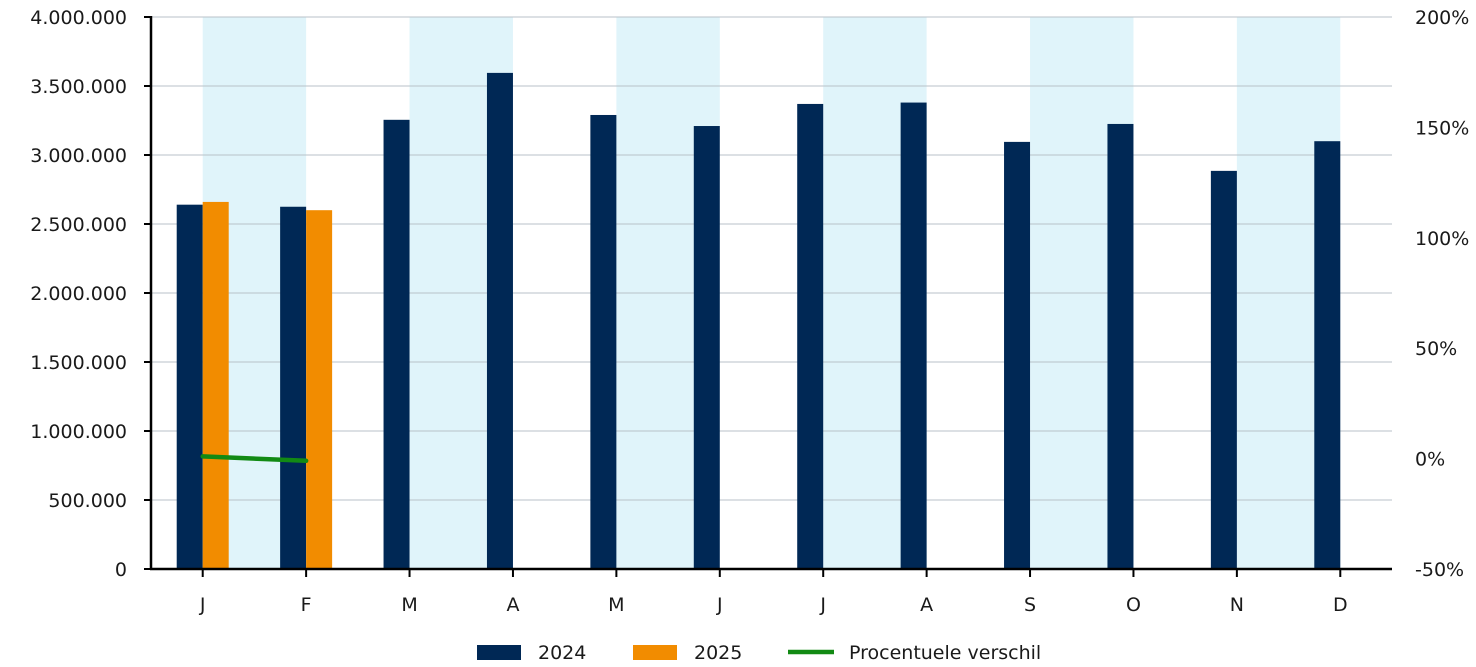 The width and height of the screenshot is (1476, 667). I want to click on y-tick-label: 0, so click(121, 570).